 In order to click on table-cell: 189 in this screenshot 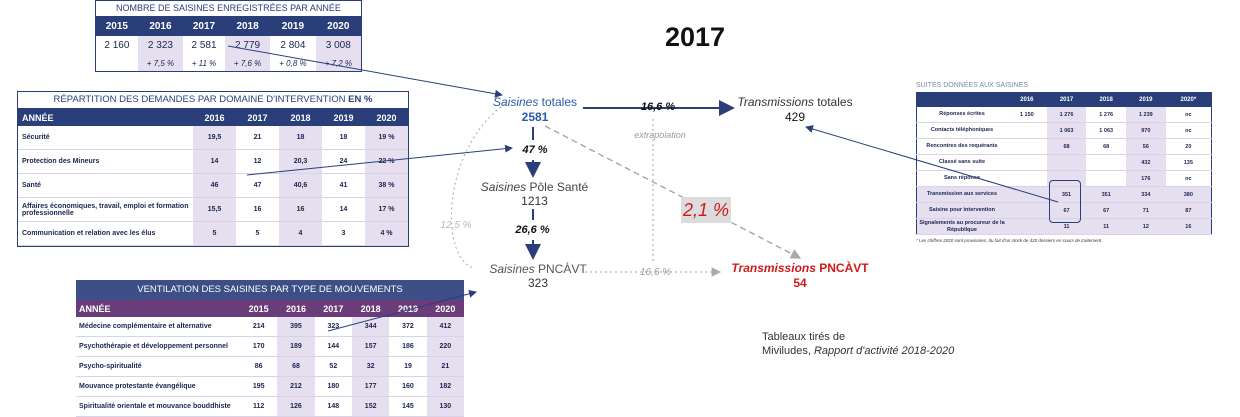, I will do `click(296, 346)`.